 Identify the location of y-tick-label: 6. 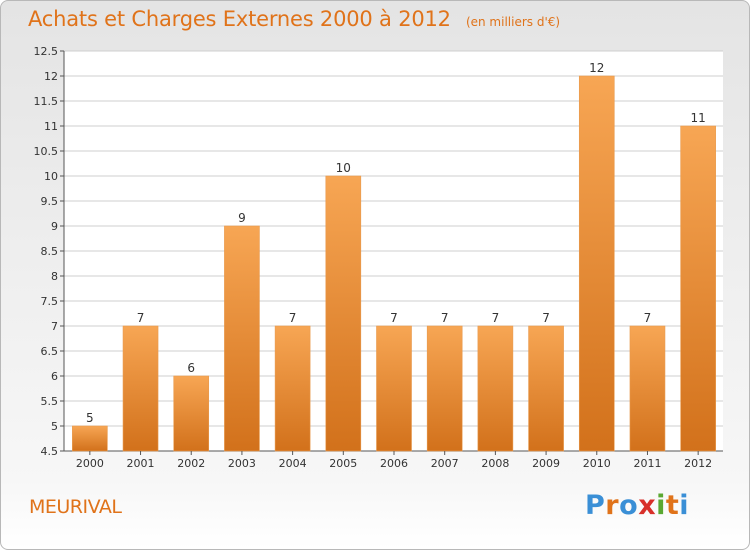
(54, 376).